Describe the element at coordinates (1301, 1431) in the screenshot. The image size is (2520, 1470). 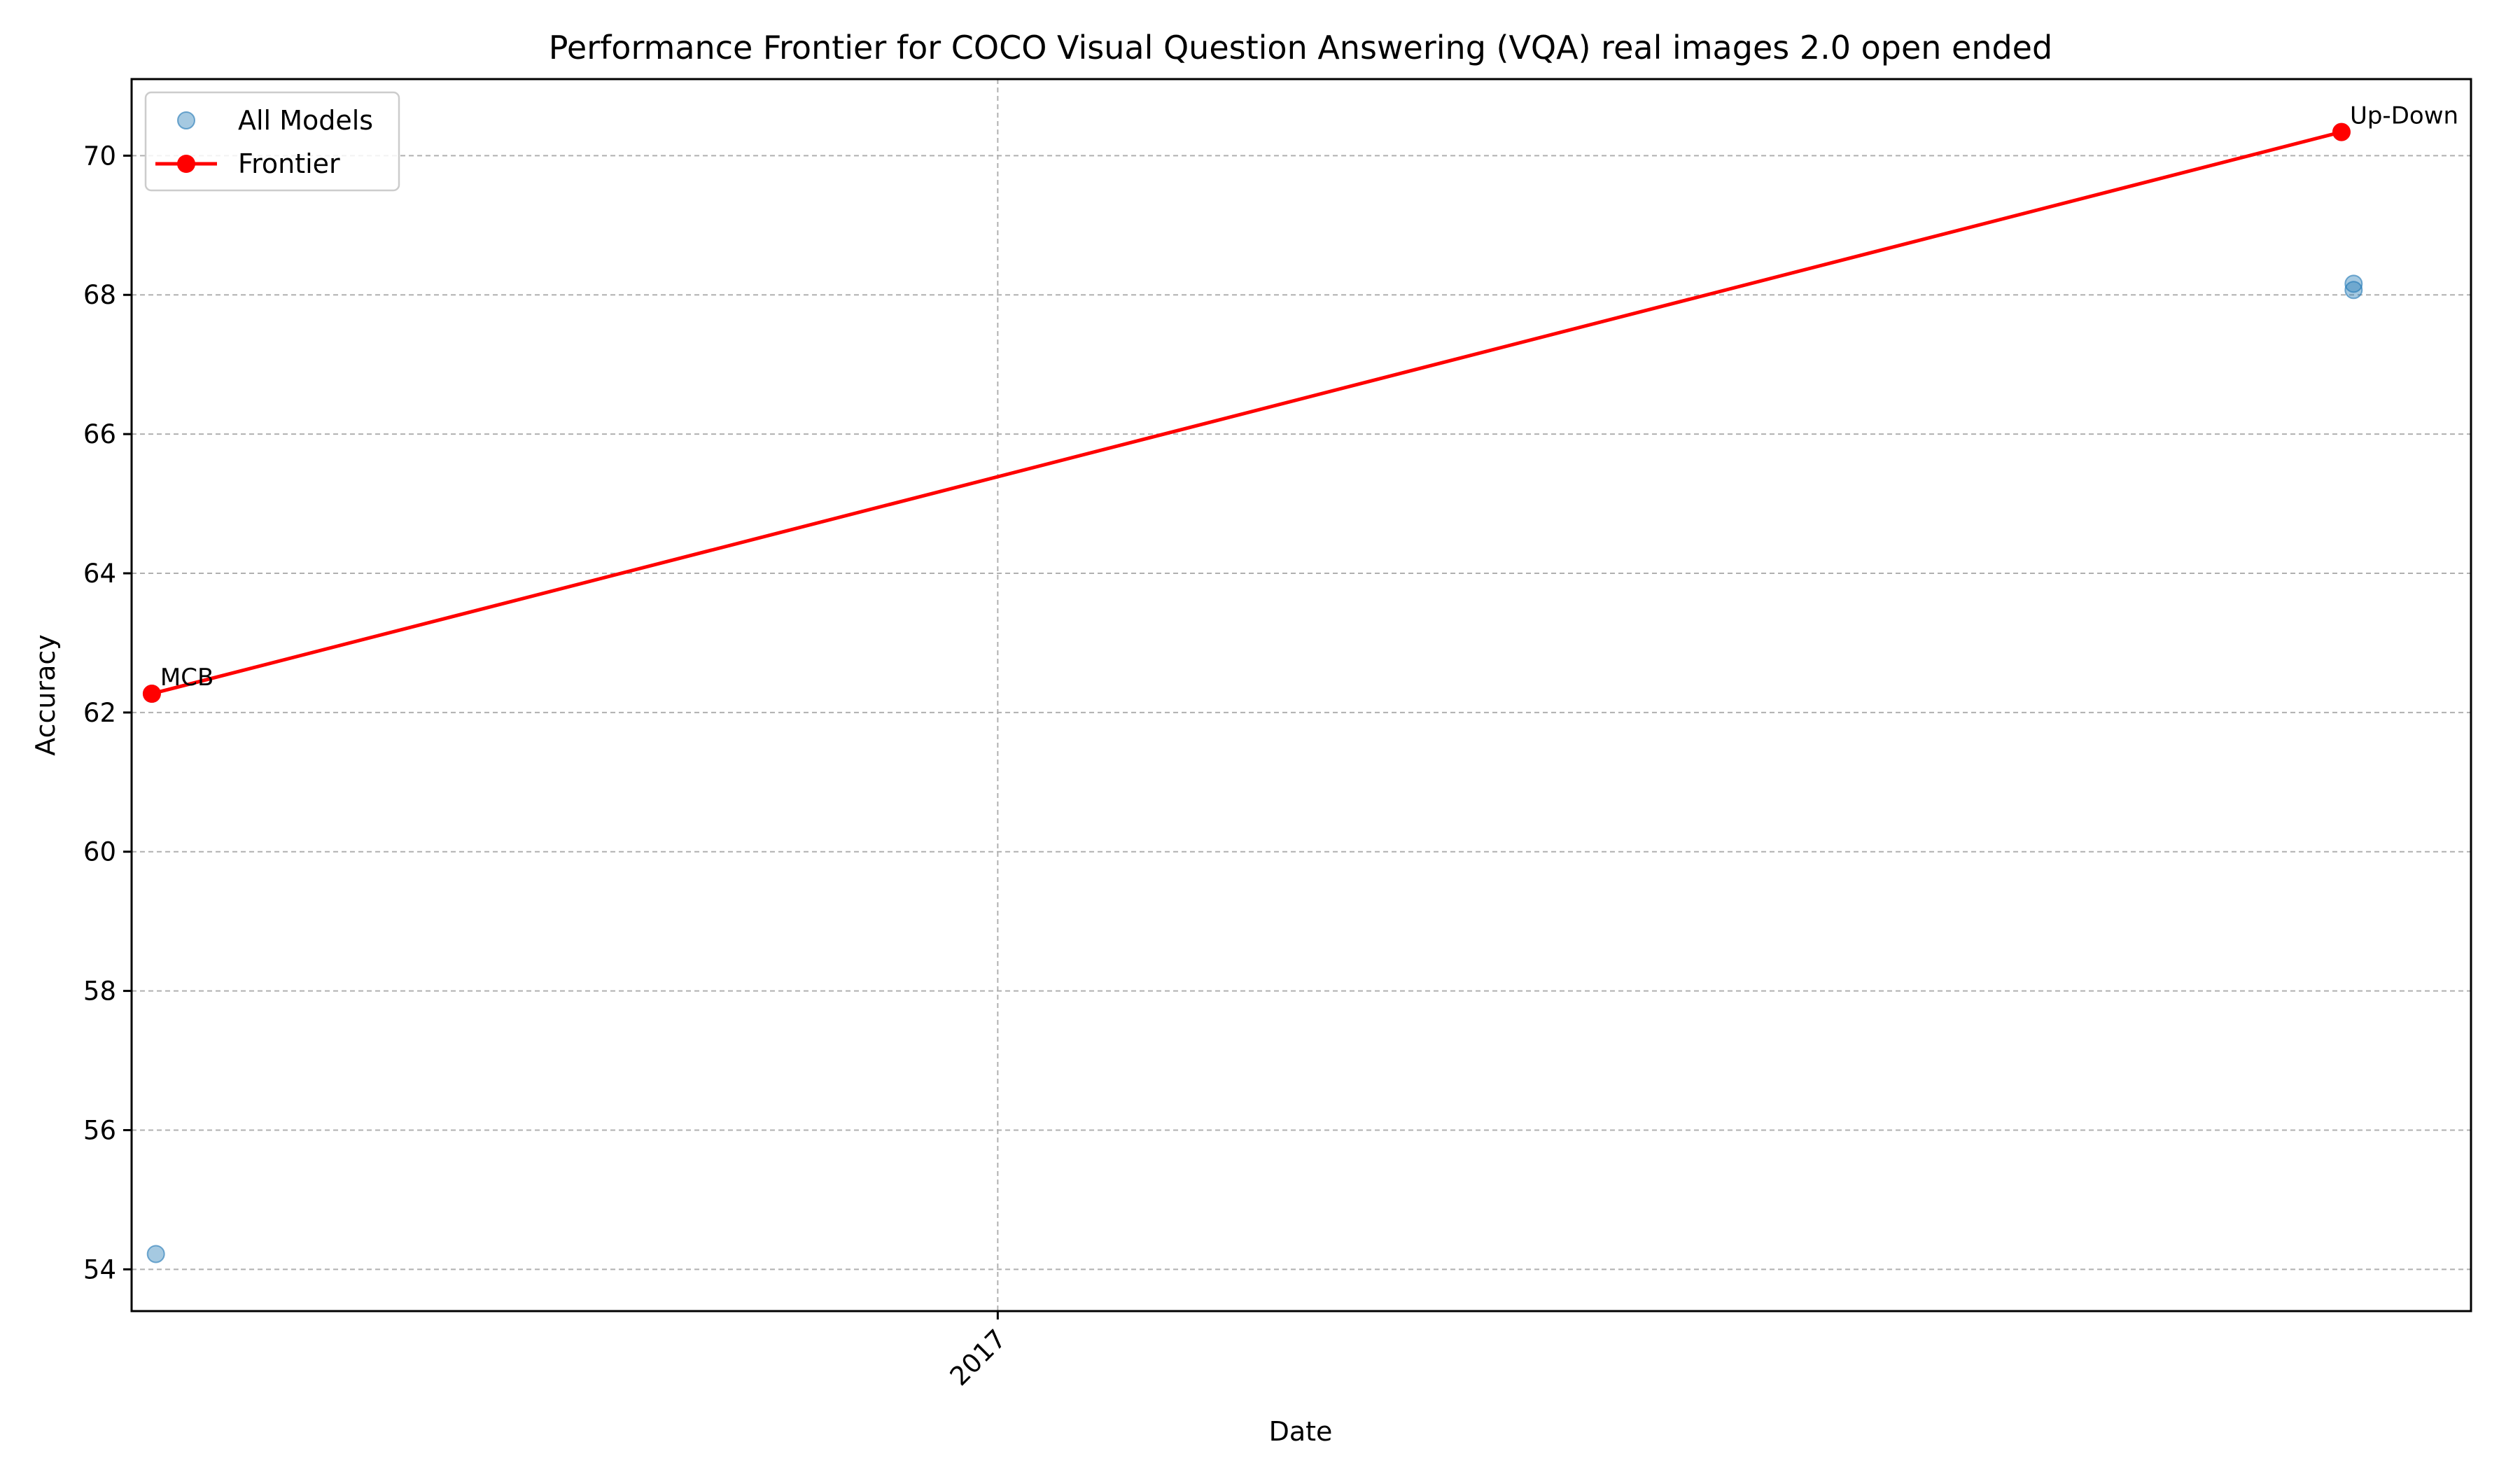
I see `x-axis-label: Date` at that location.